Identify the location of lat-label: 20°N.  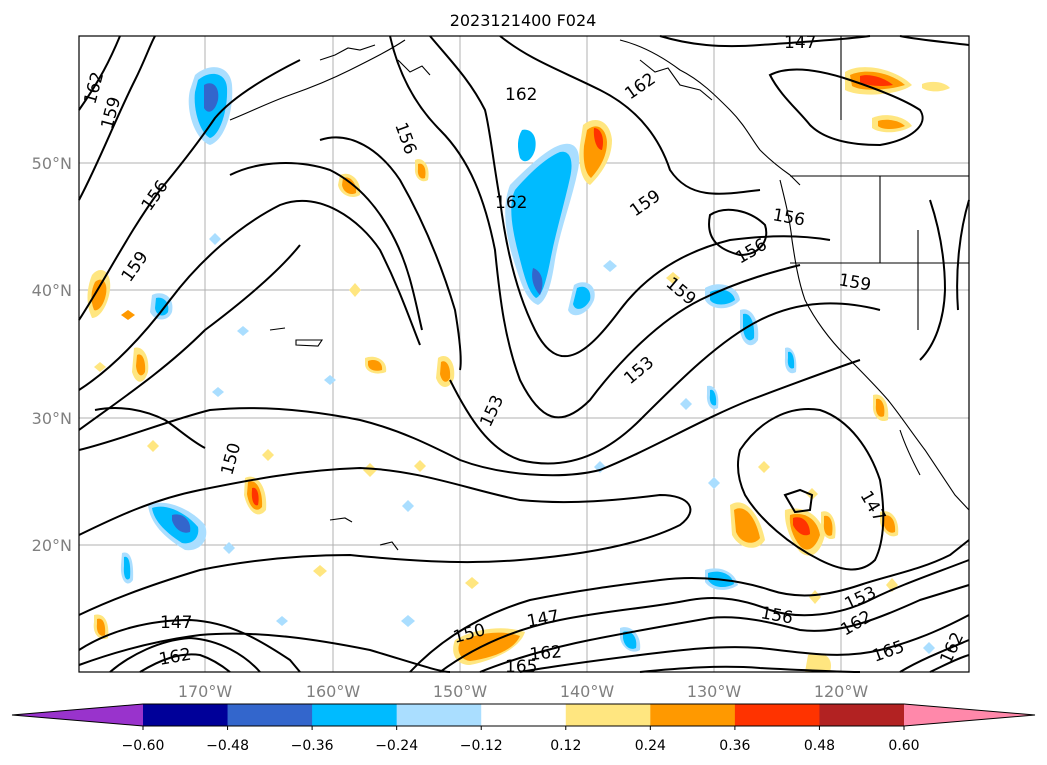
(52, 545).